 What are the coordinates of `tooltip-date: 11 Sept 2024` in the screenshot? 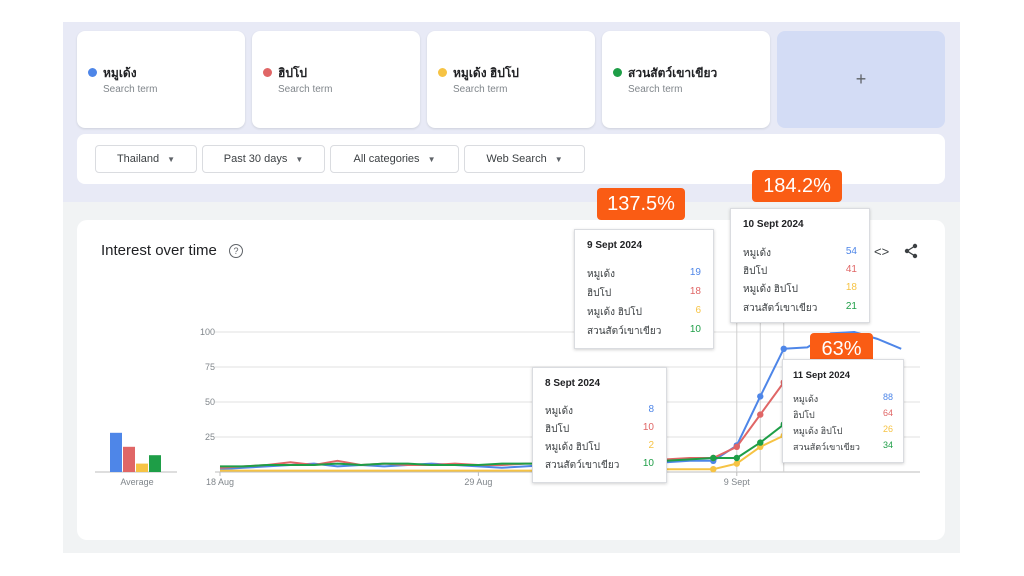 It's located at (822, 375).